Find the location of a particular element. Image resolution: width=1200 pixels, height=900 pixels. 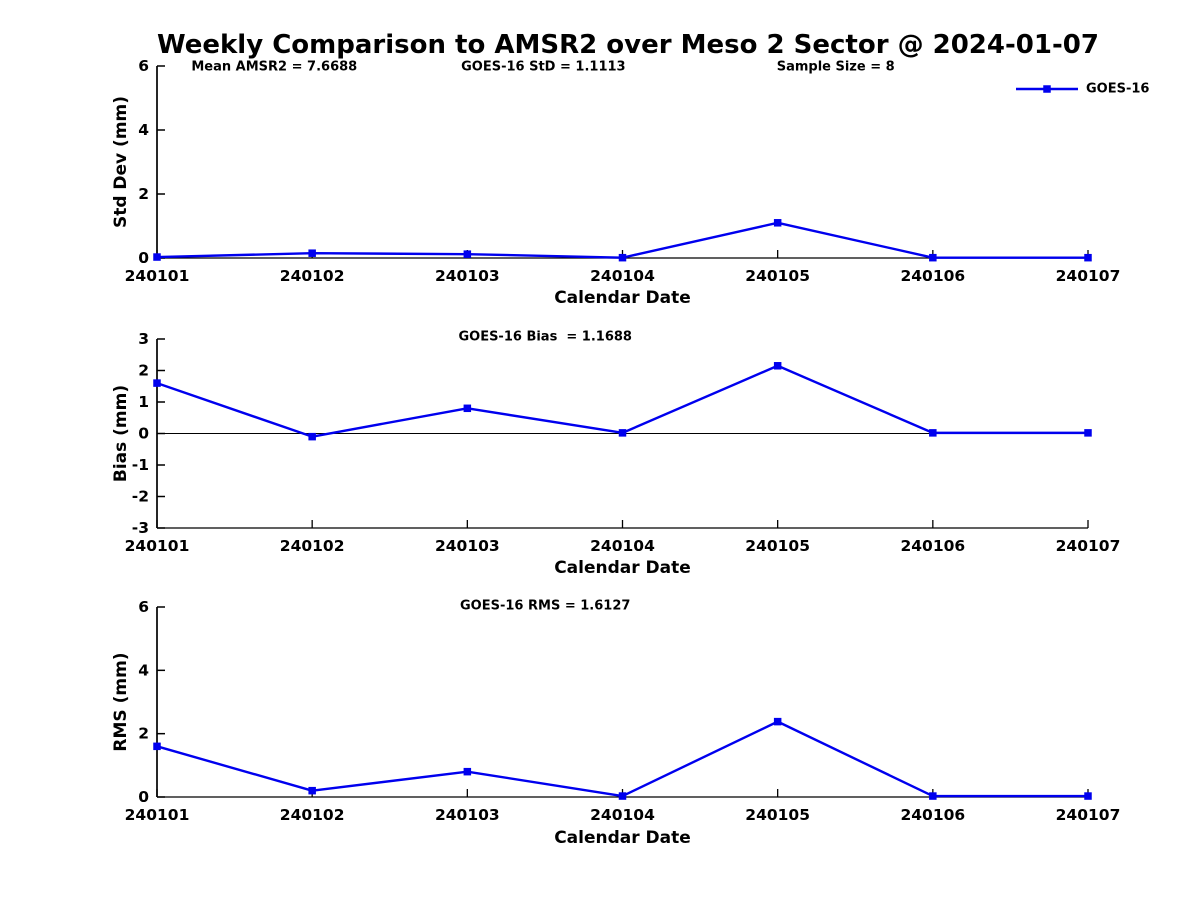

panel-annotation: GOES-16 RMS = 1.6127 is located at coordinates (545, 606).